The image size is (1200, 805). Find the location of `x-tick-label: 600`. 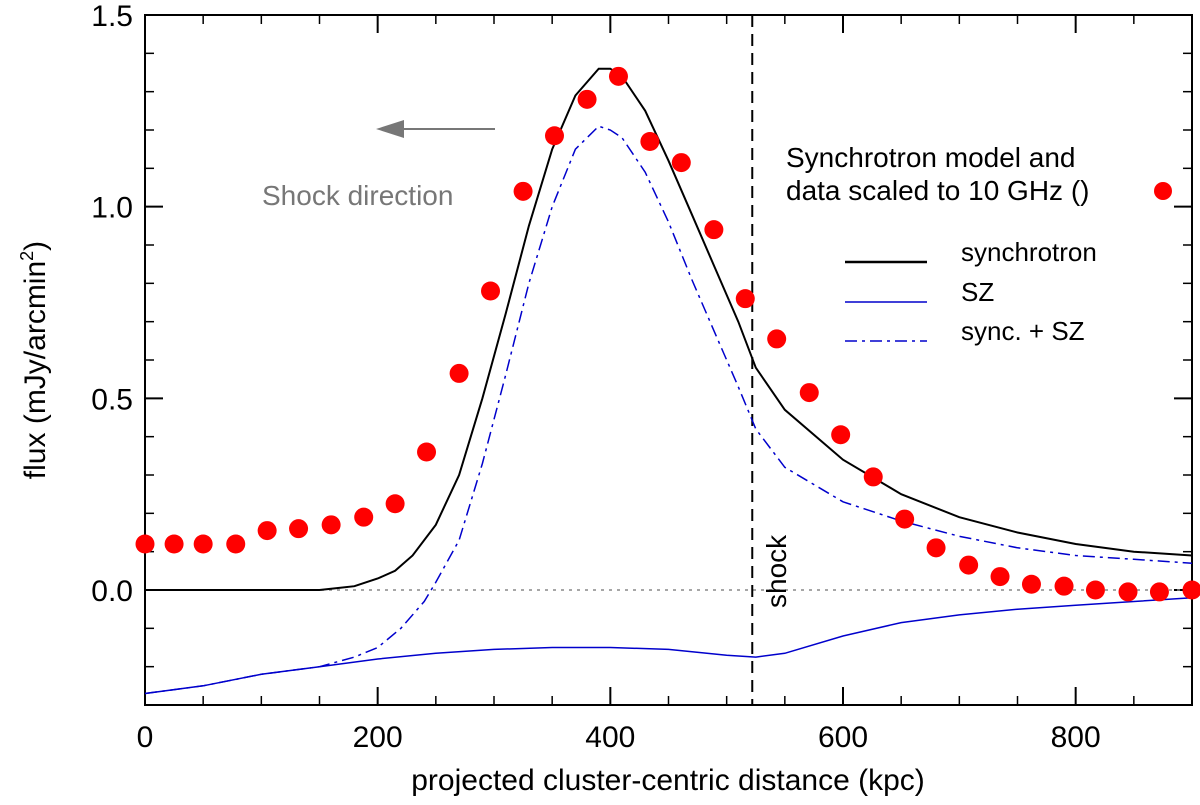

x-tick-label: 600 is located at coordinates (843, 737).